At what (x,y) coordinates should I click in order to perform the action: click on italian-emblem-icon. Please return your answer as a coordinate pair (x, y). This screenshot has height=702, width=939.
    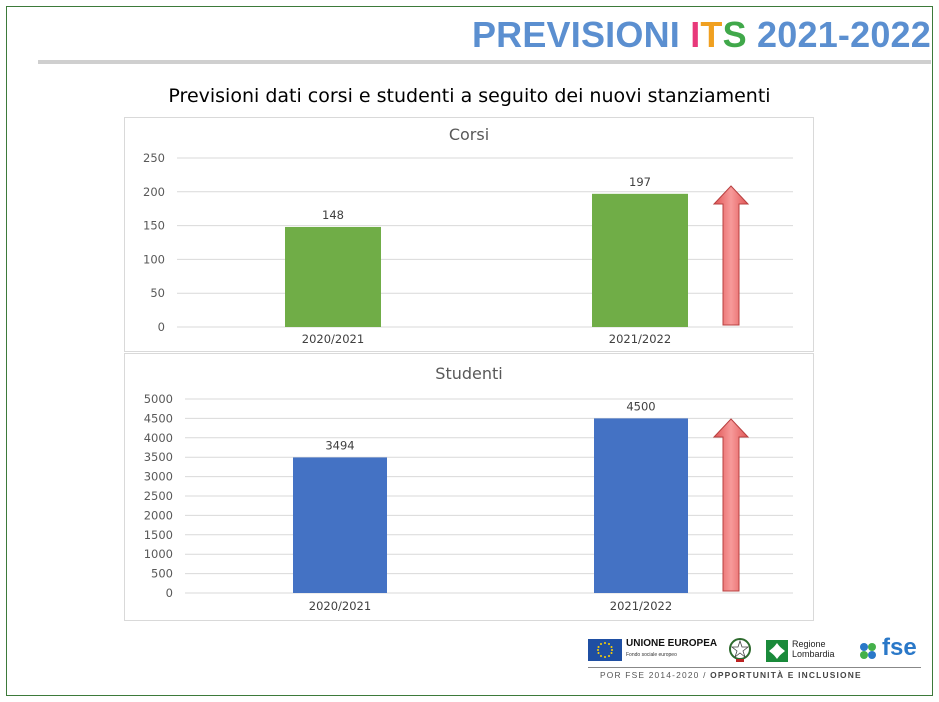
    Looking at the image, I should click on (740, 650).